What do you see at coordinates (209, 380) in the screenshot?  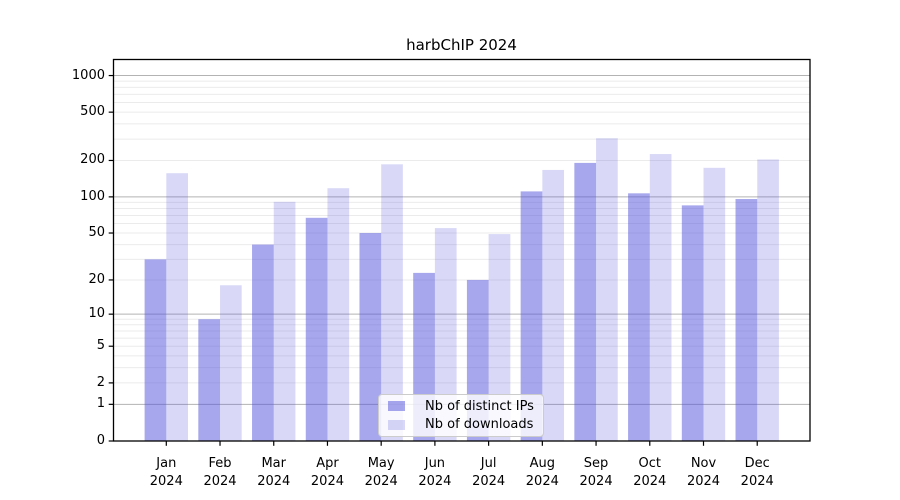 I see `bar-distinct-ips-feb` at bounding box center [209, 380].